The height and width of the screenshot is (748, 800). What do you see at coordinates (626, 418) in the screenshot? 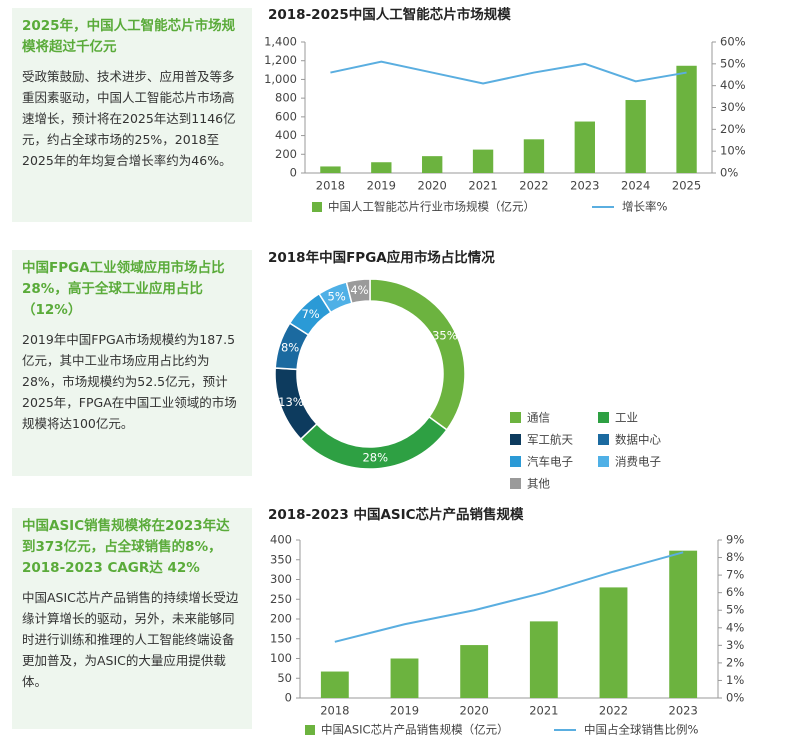
I see `legend-label: 工业` at bounding box center [626, 418].